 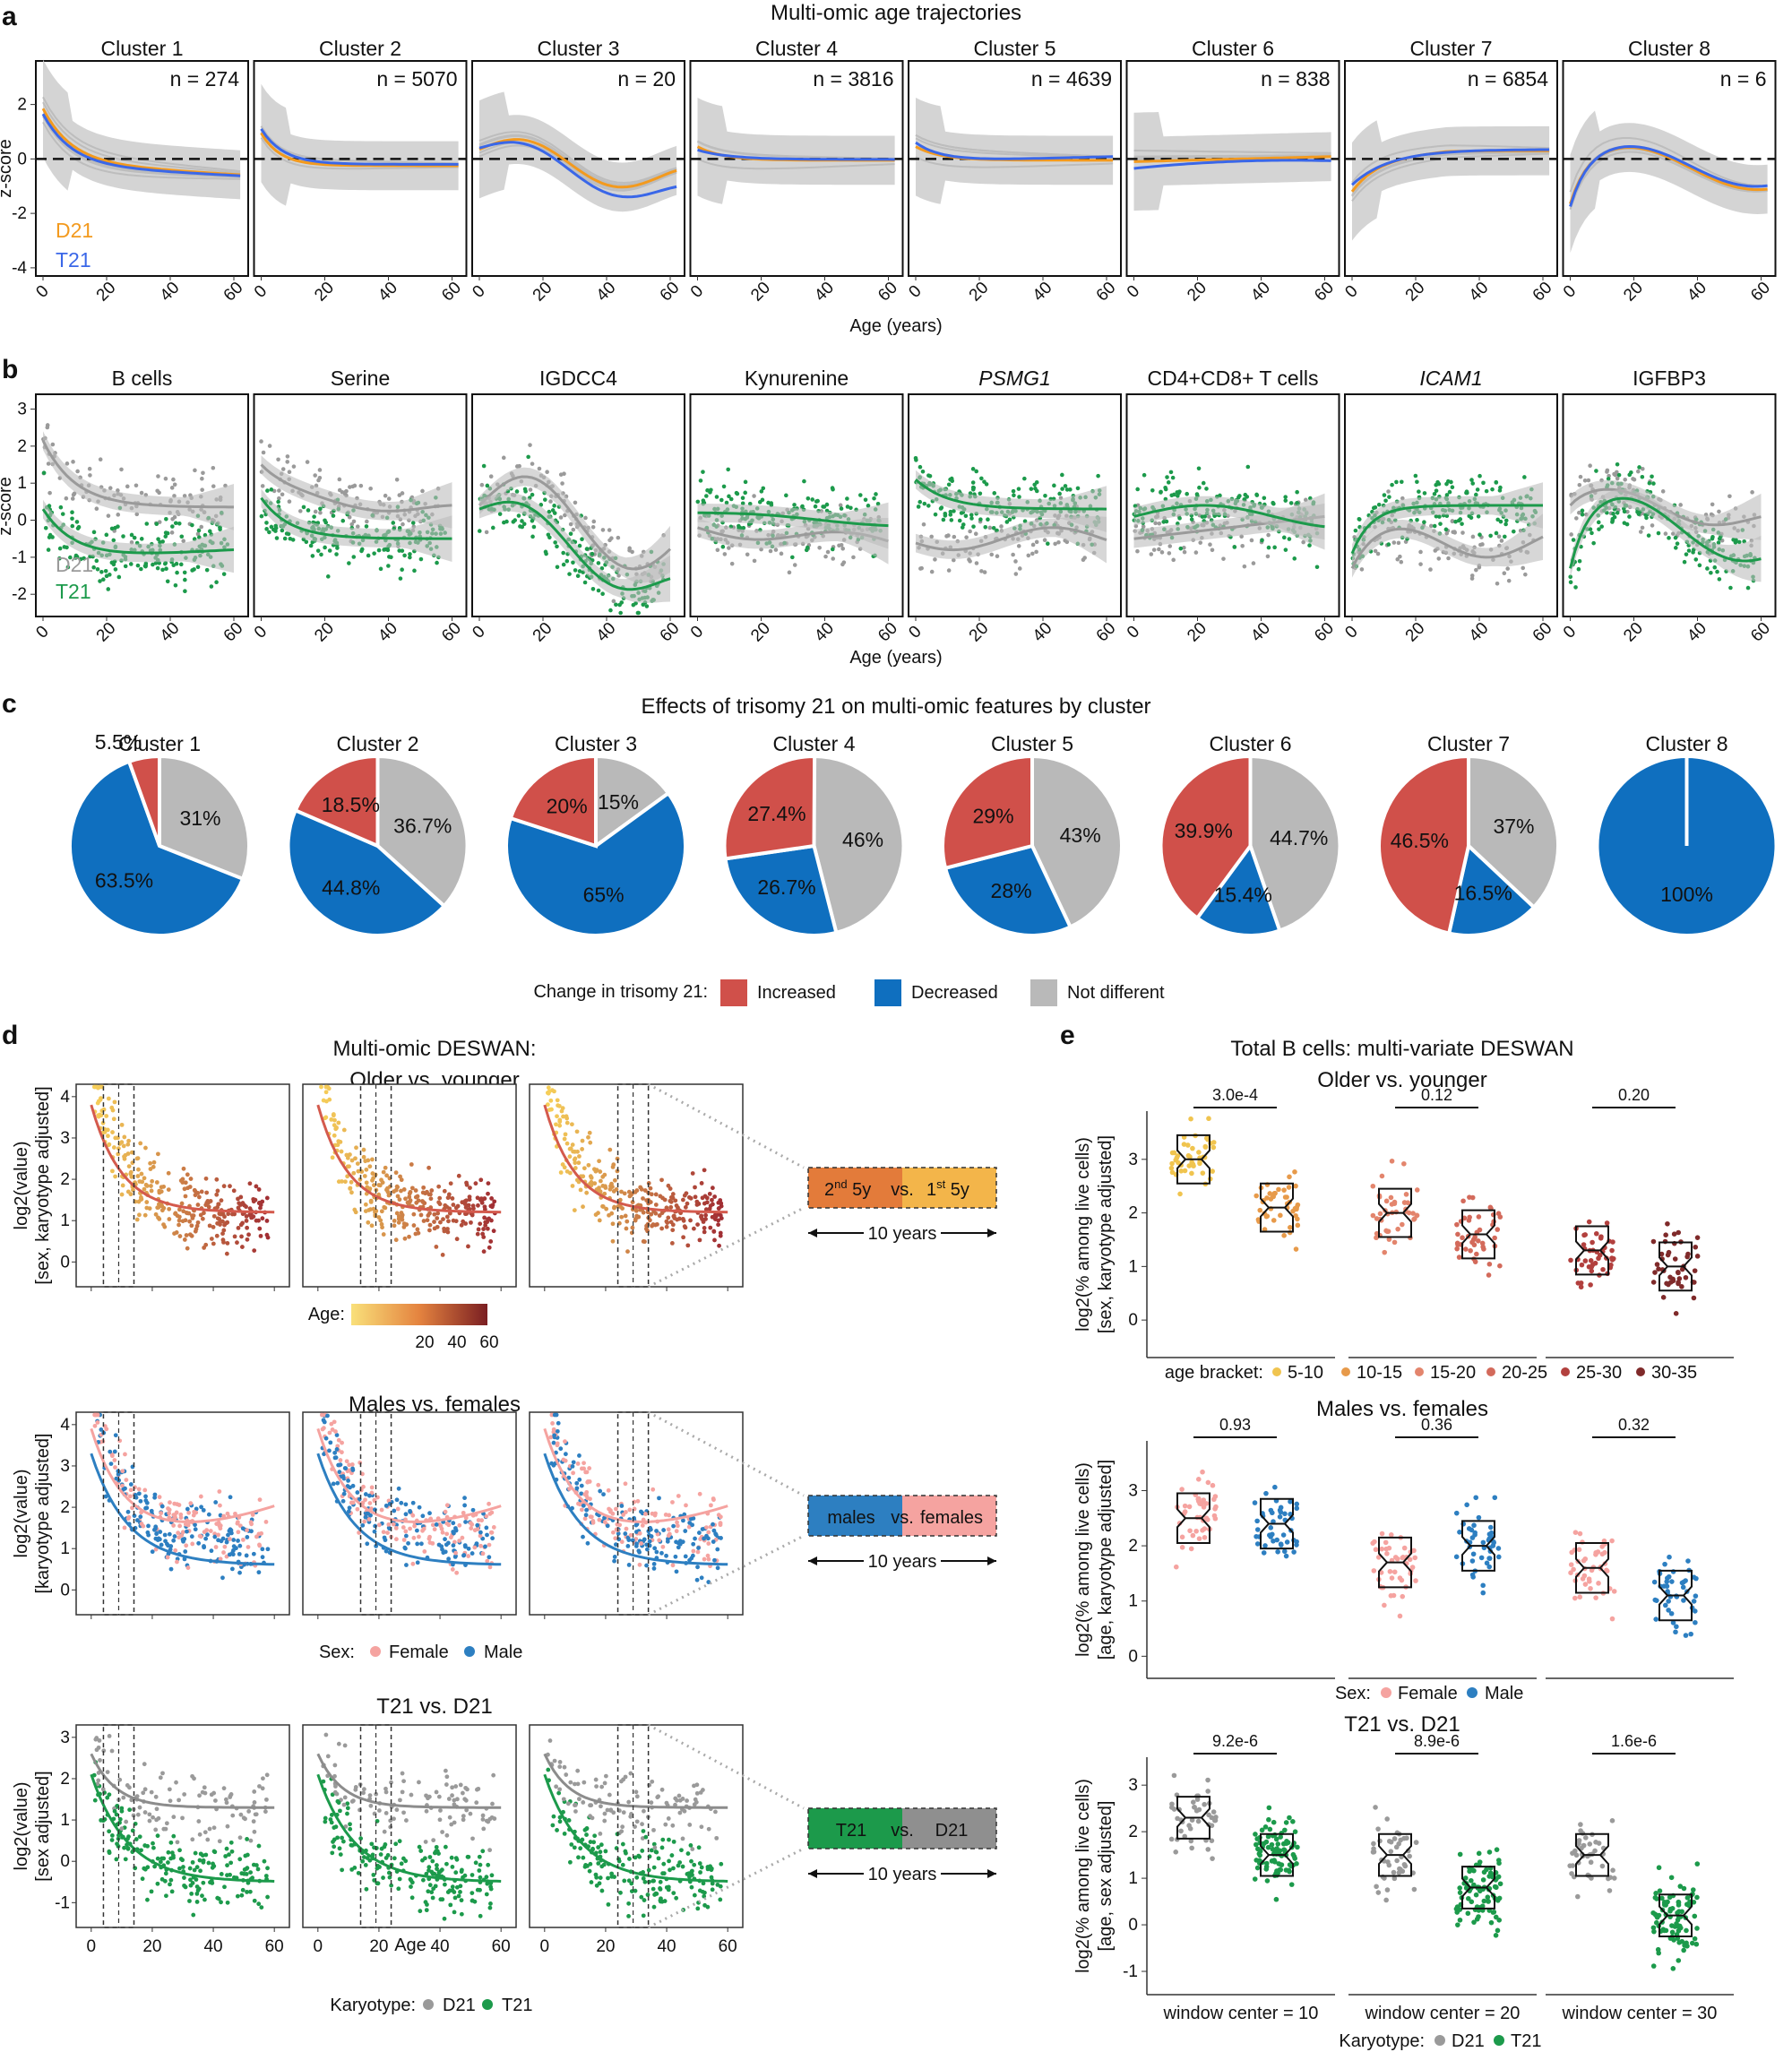 What do you see at coordinates (8, 506) in the screenshot?
I see `panel-b-ylabel: z-score` at bounding box center [8, 506].